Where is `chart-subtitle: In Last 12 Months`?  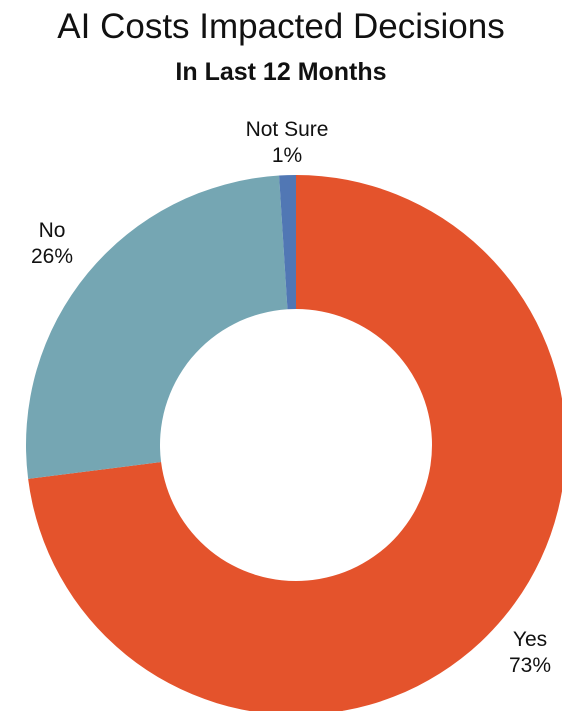
chart-subtitle: In Last 12 Months is located at coordinates (281, 72).